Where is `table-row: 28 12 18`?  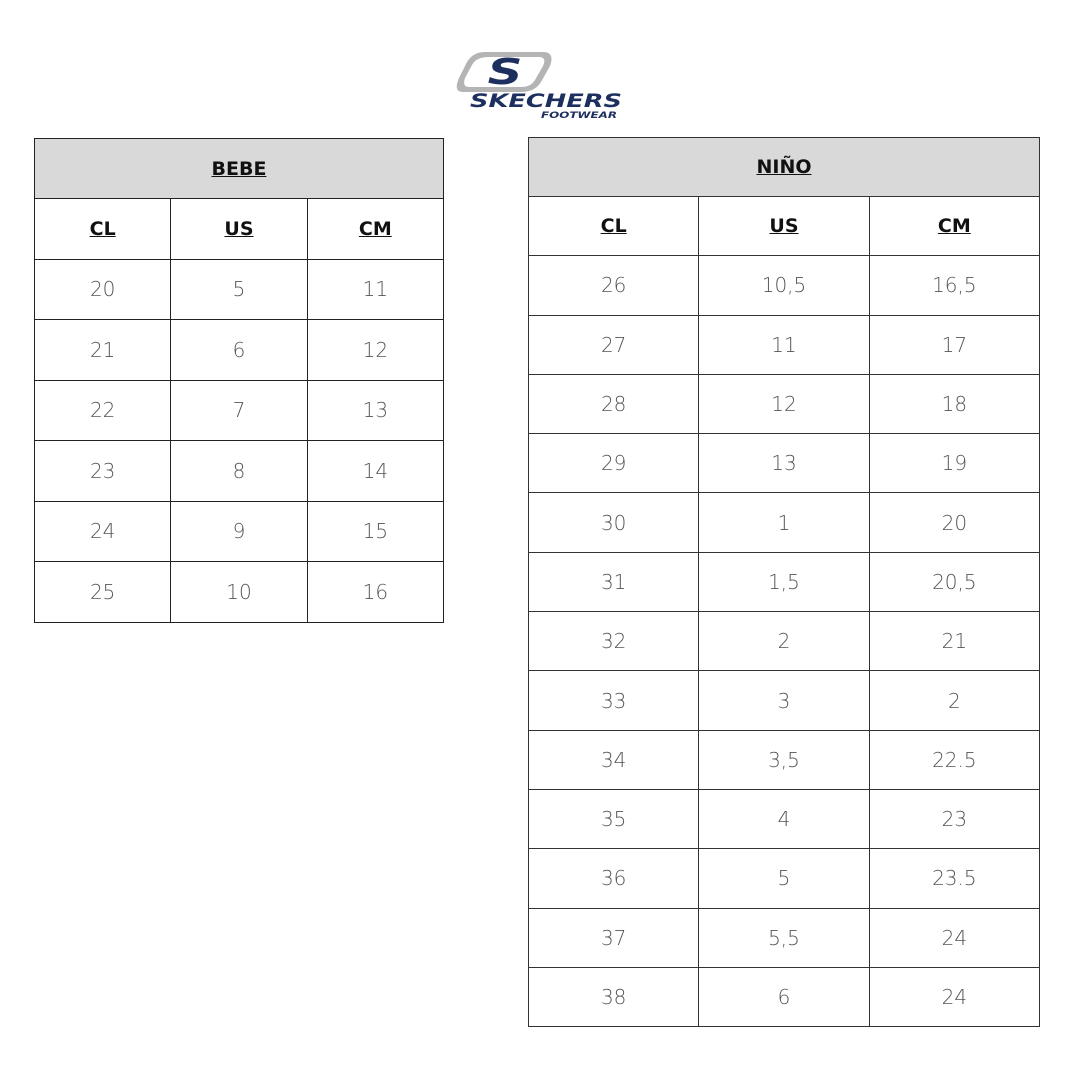 table-row: 28 12 18 is located at coordinates (784, 404).